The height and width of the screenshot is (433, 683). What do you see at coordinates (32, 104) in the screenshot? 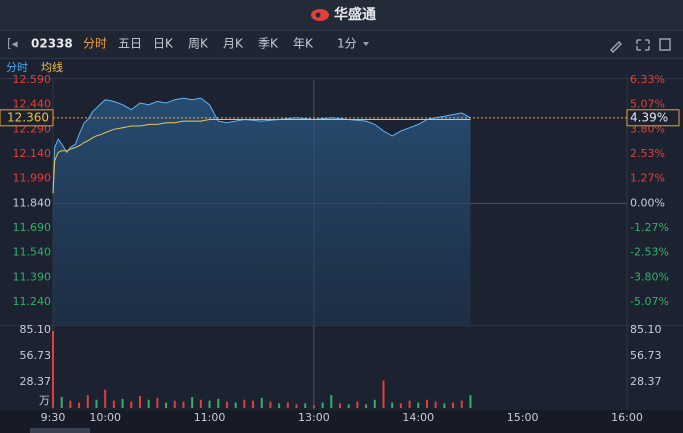
I see `y-tick-label: 12.440` at bounding box center [32, 104].